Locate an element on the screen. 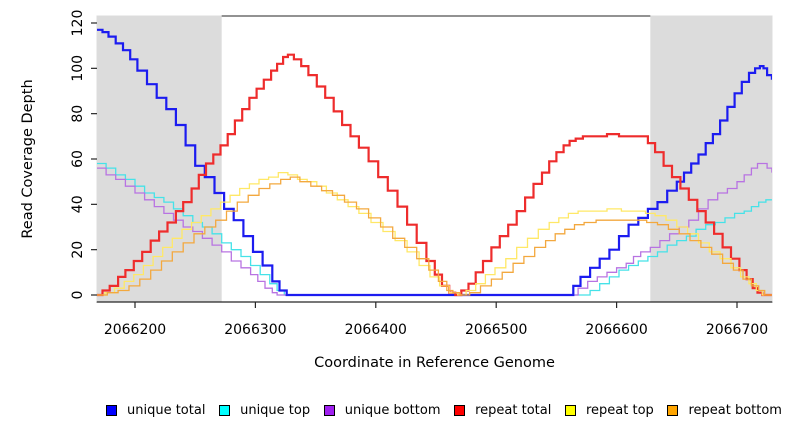 The height and width of the screenshot is (432, 792). y-tick-label: 20 is located at coordinates (78, 250).